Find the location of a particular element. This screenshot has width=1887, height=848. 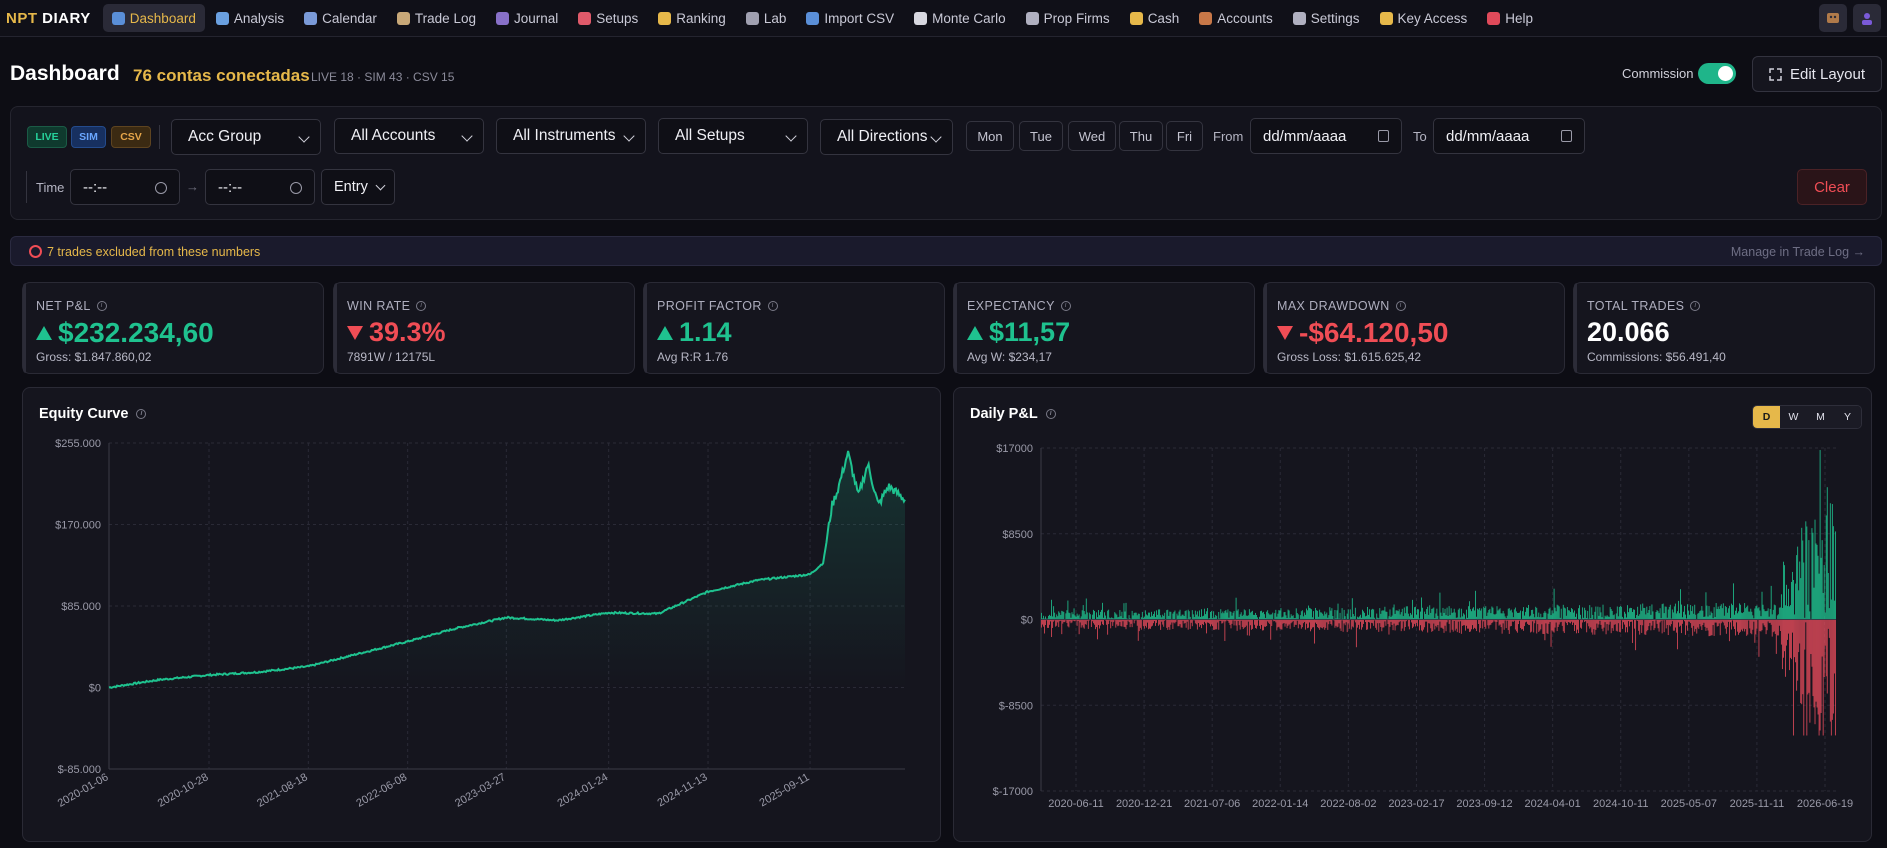

nav-item-settings: gear-iconSettings is located at coordinates (1326, 18).